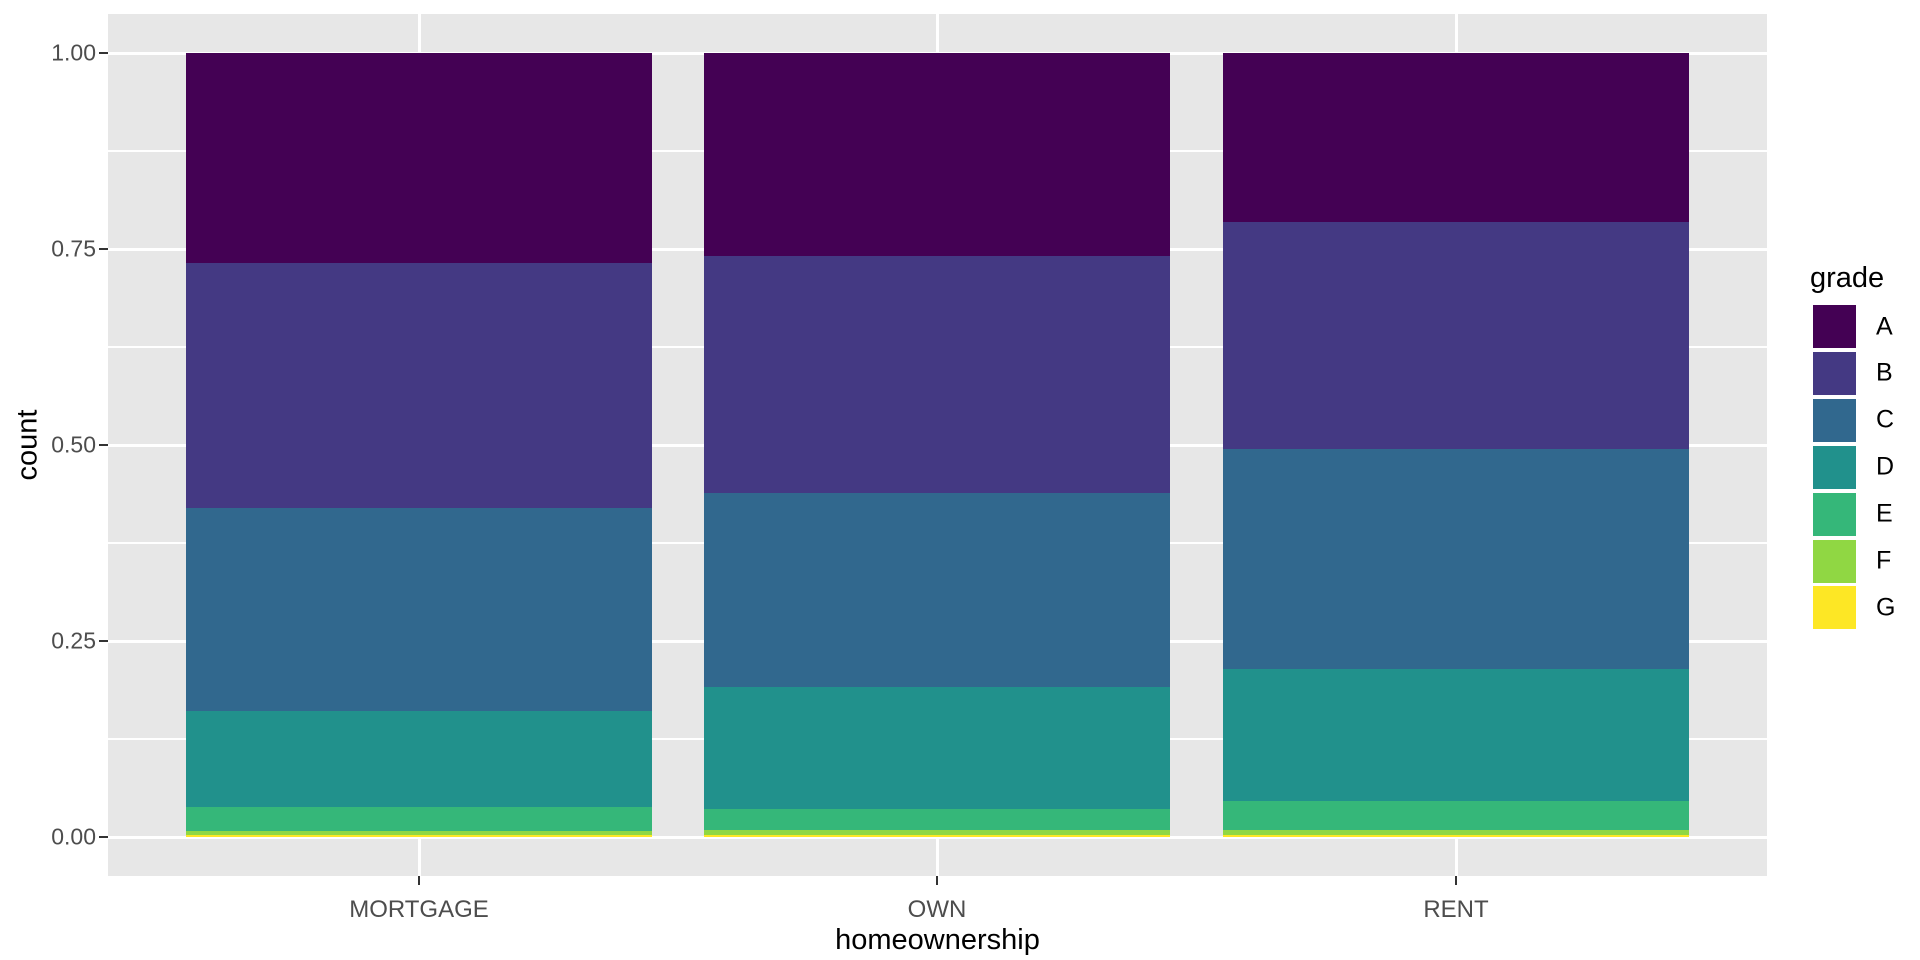 The width and height of the screenshot is (1920, 960). Describe the element at coordinates (73, 52) in the screenshot. I see `y-tick-label: 1.00` at that location.